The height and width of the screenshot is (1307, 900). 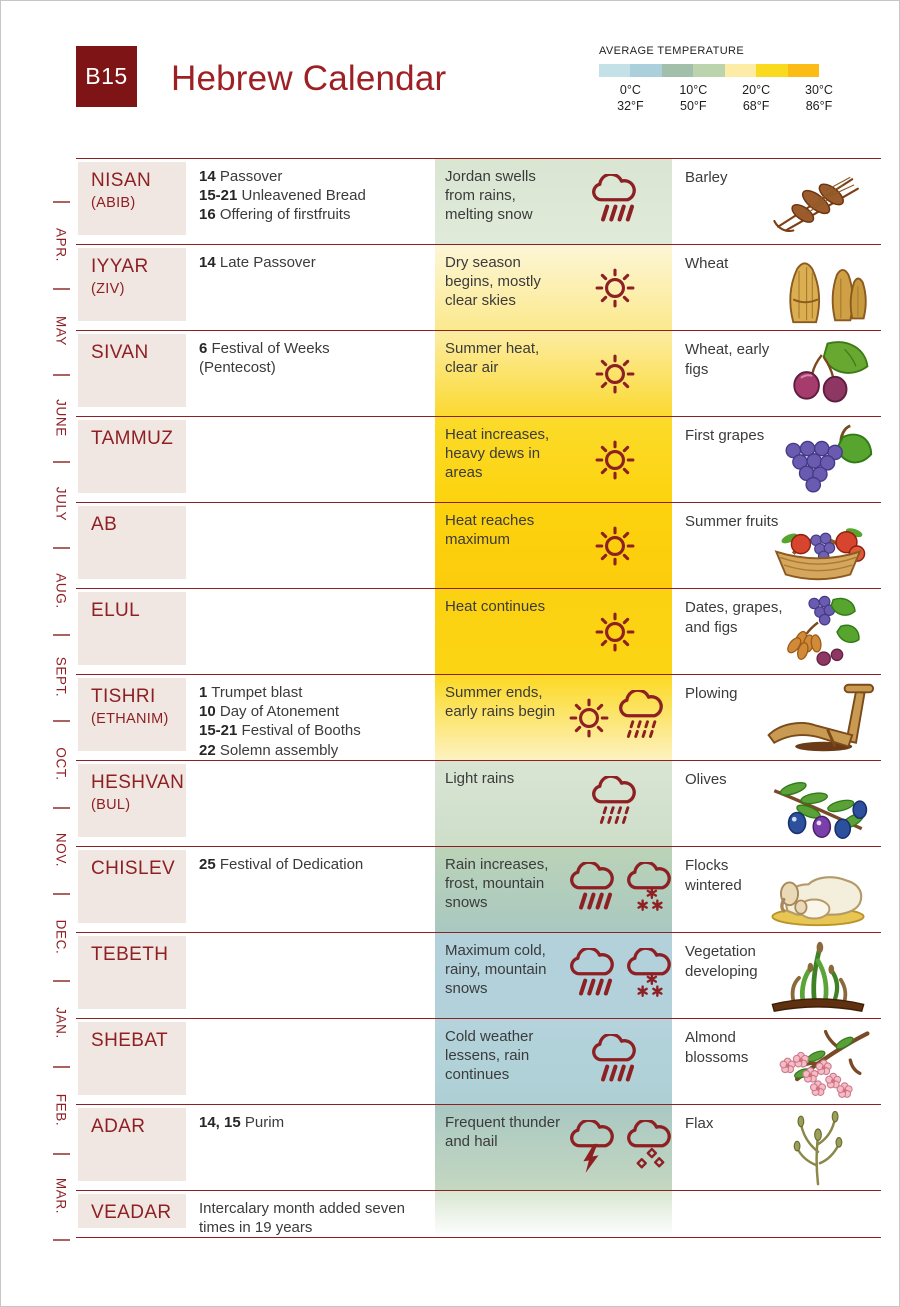 What do you see at coordinates (756, 90) in the screenshot?
I see `celsius-value: 20°C` at bounding box center [756, 90].